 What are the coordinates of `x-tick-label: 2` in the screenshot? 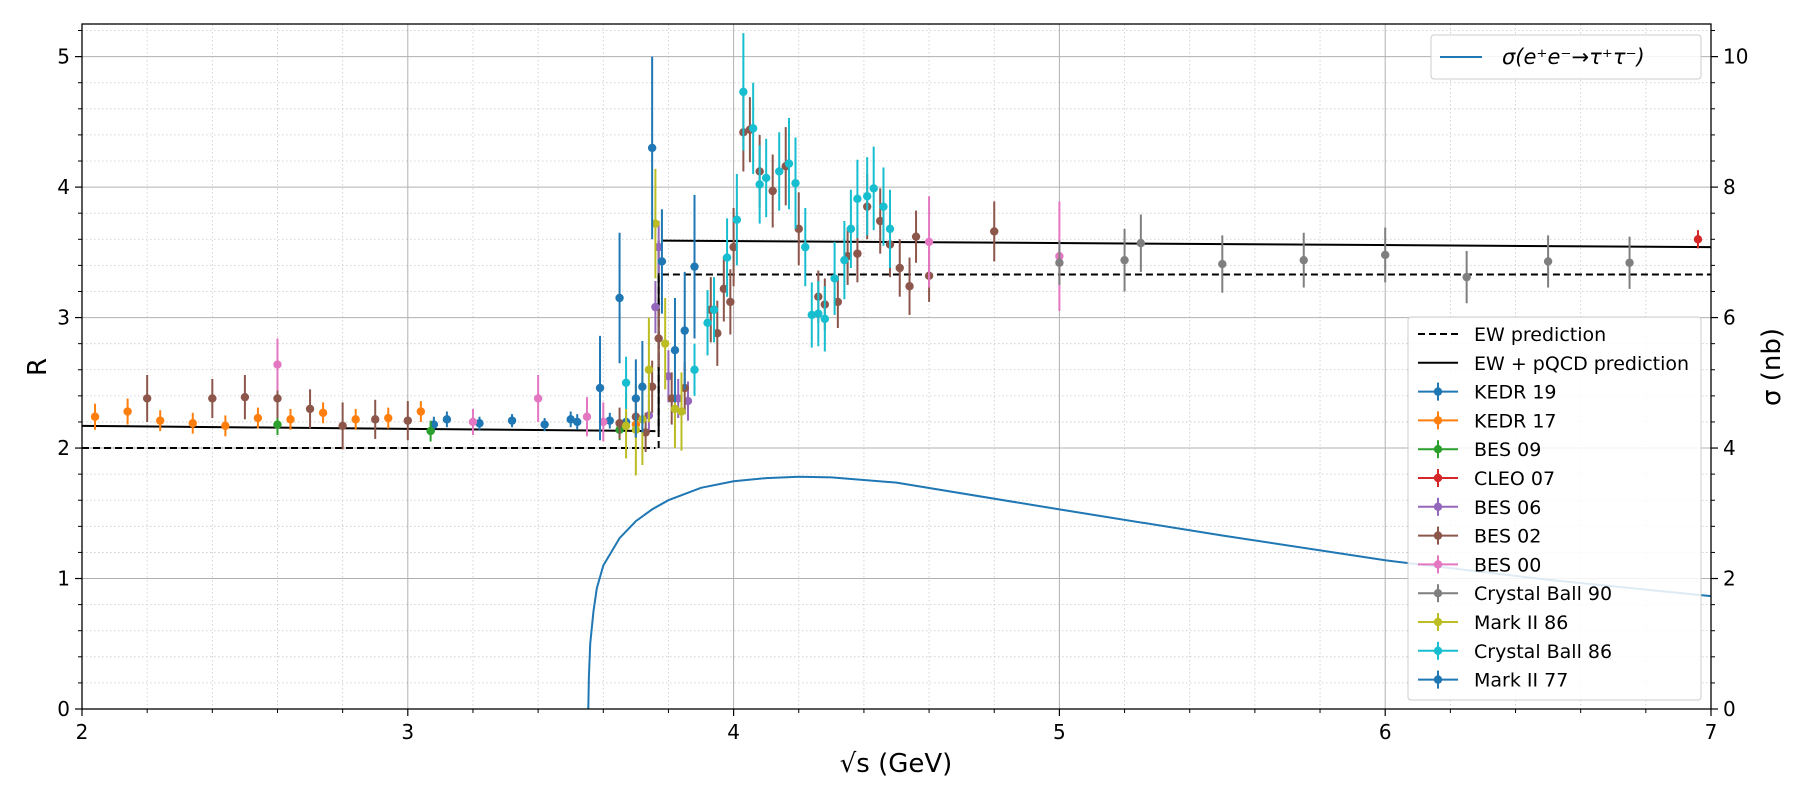 It's located at (82, 732).